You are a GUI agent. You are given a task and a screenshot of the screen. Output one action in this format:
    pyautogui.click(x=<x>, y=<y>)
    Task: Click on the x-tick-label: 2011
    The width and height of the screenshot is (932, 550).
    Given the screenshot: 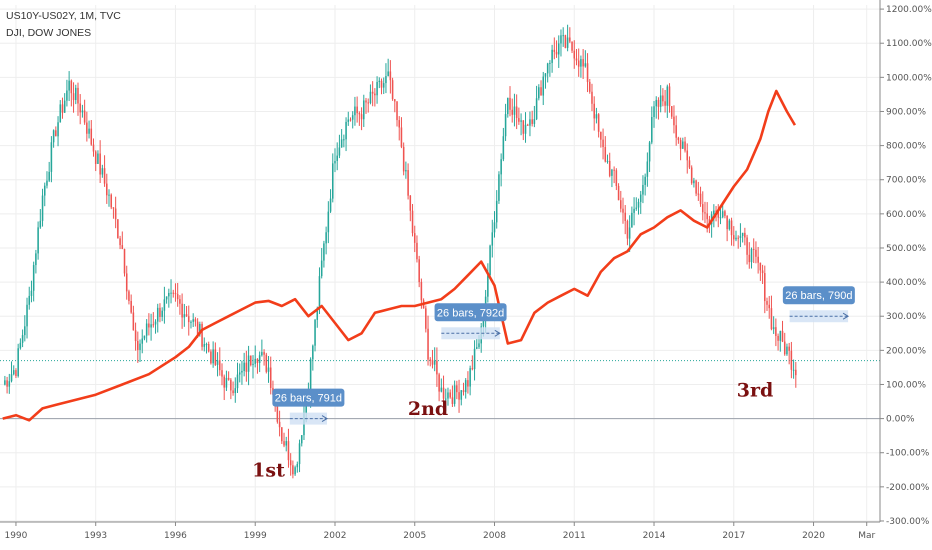 What is the action you would take?
    pyautogui.click(x=574, y=536)
    